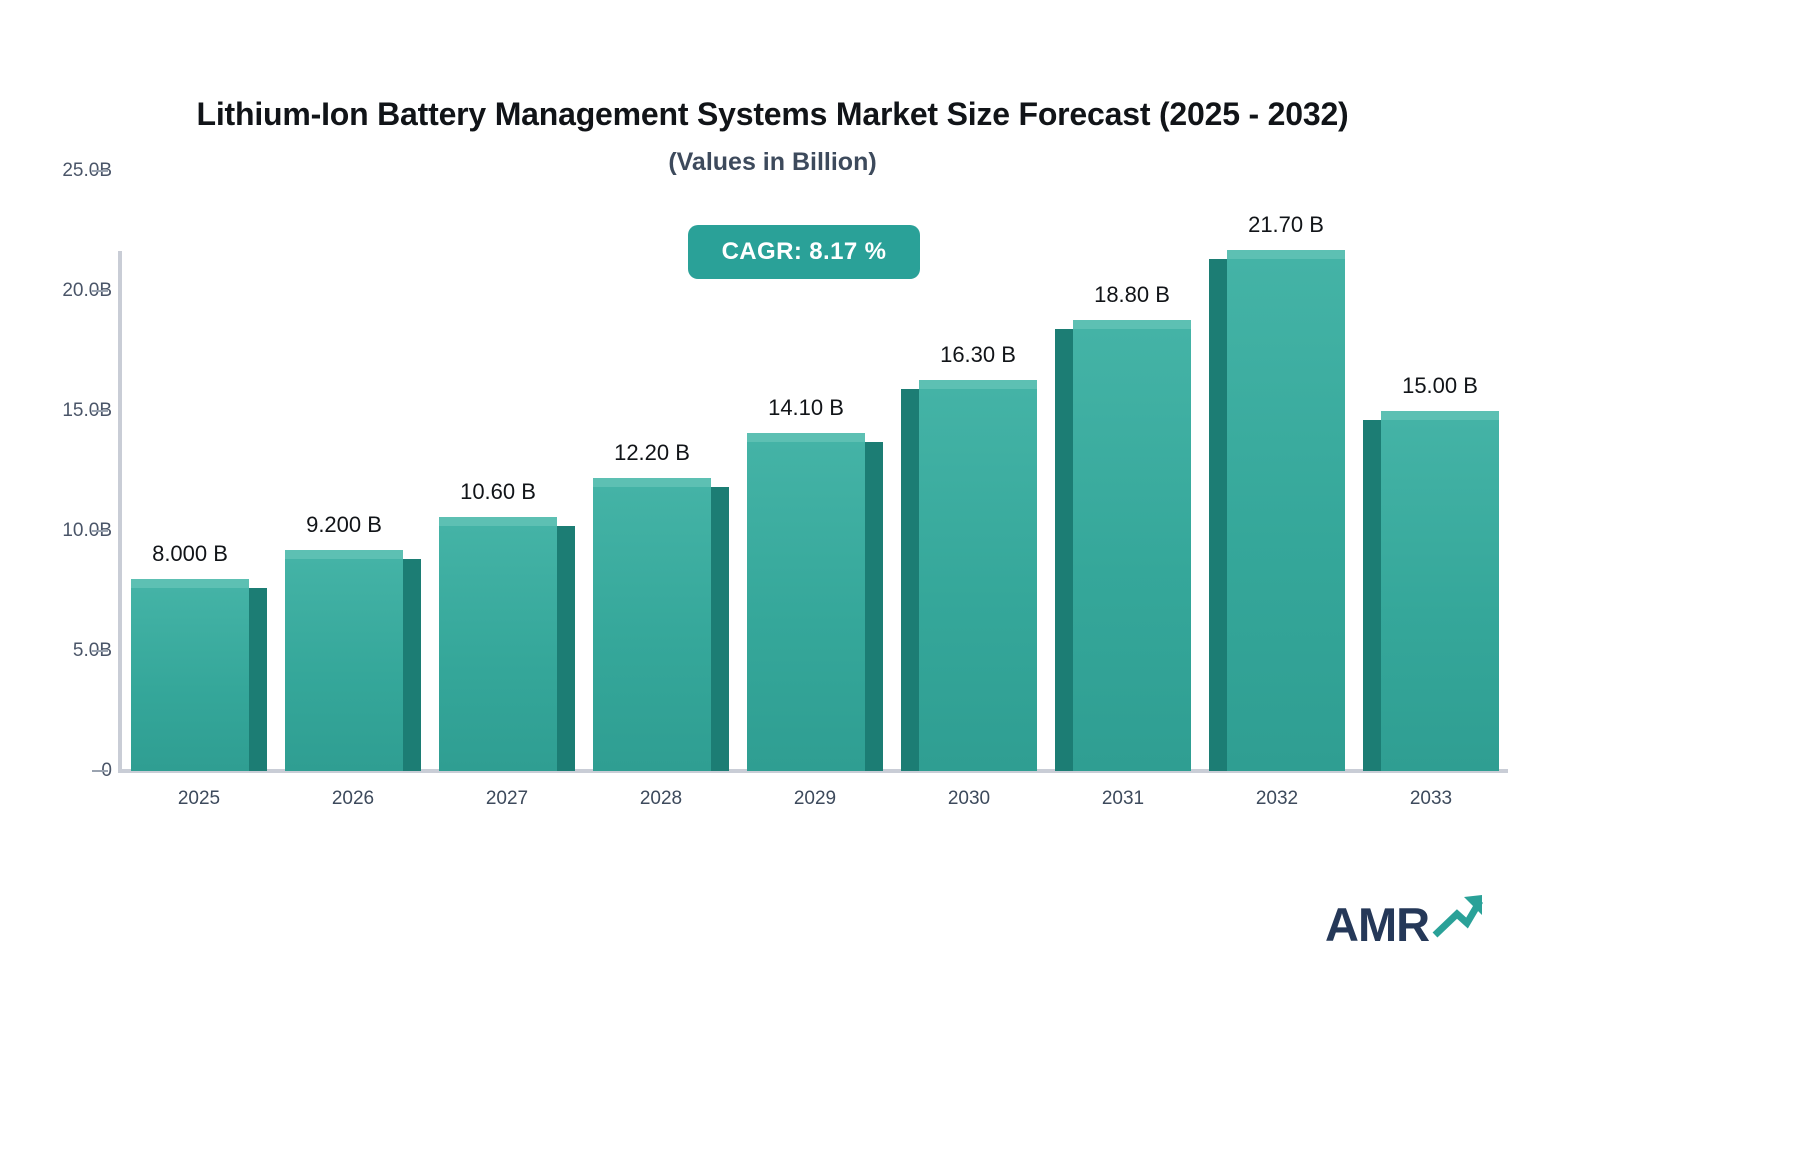 This screenshot has width=1800, height=1156. What do you see at coordinates (87, 530) in the screenshot?
I see `y-axis-tick-label: 10.0B` at bounding box center [87, 530].